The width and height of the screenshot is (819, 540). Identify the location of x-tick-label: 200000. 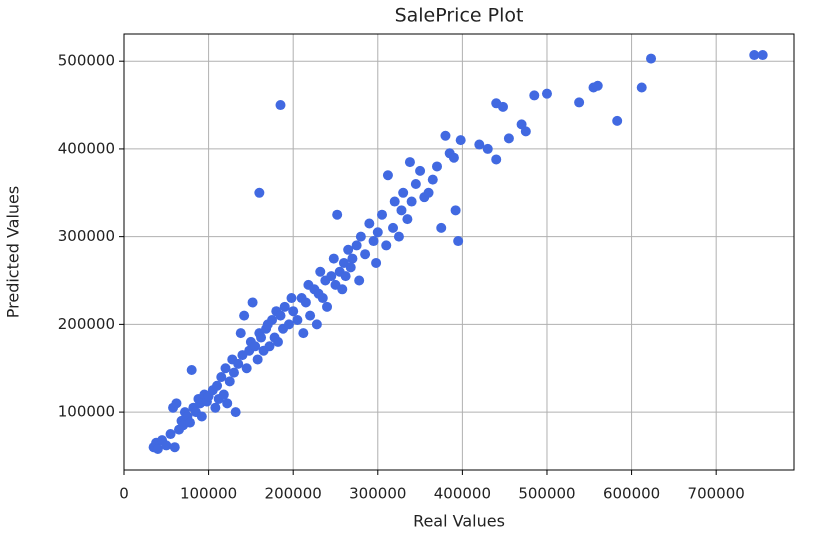
(293, 494).